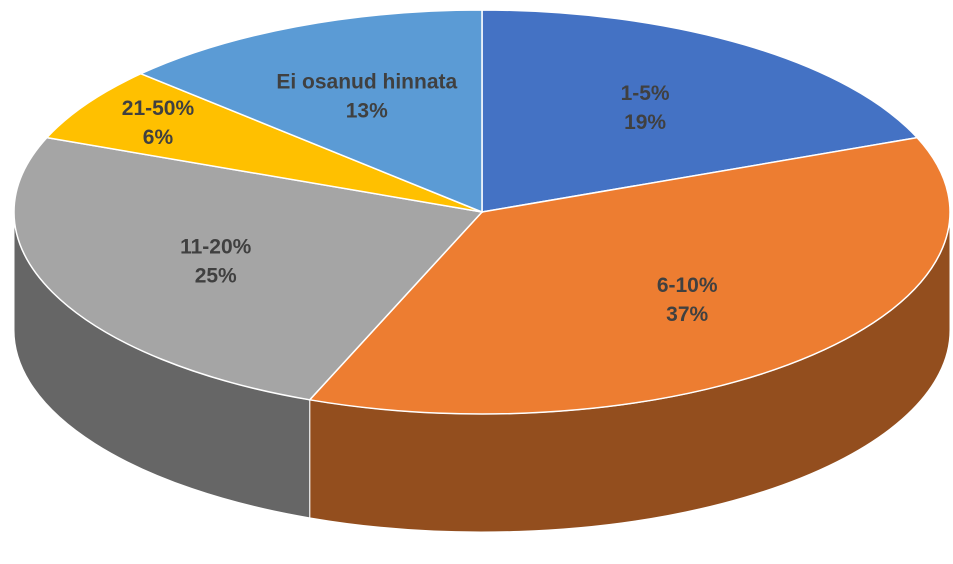 The image size is (953, 564). Describe the element at coordinates (645, 122) in the screenshot. I see `label-value: 19%` at that location.